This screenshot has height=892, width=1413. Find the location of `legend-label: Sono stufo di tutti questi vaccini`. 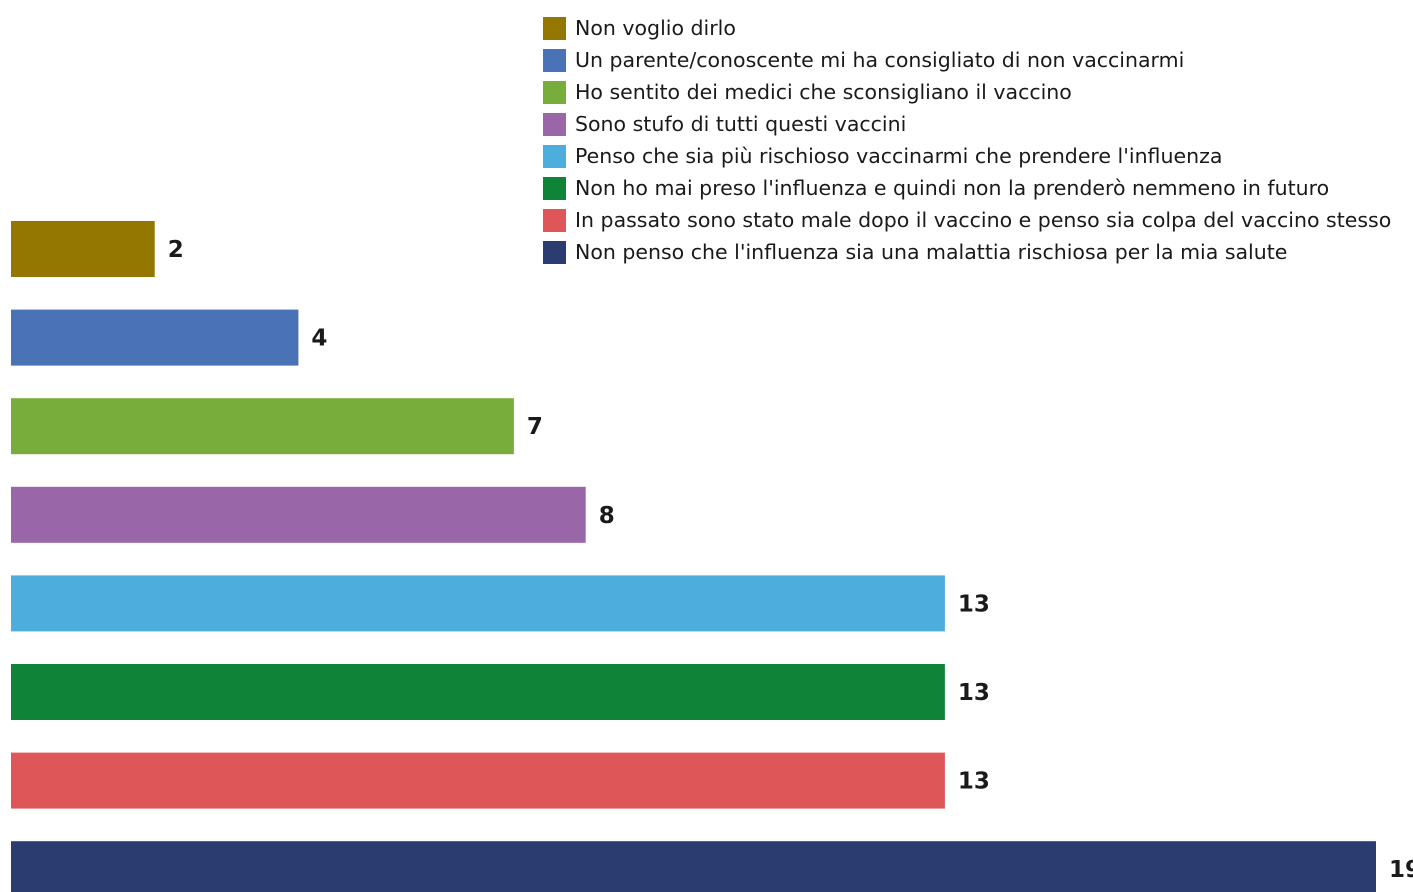

legend-label: Sono stufo di tutti questi vaccini is located at coordinates (741, 123).